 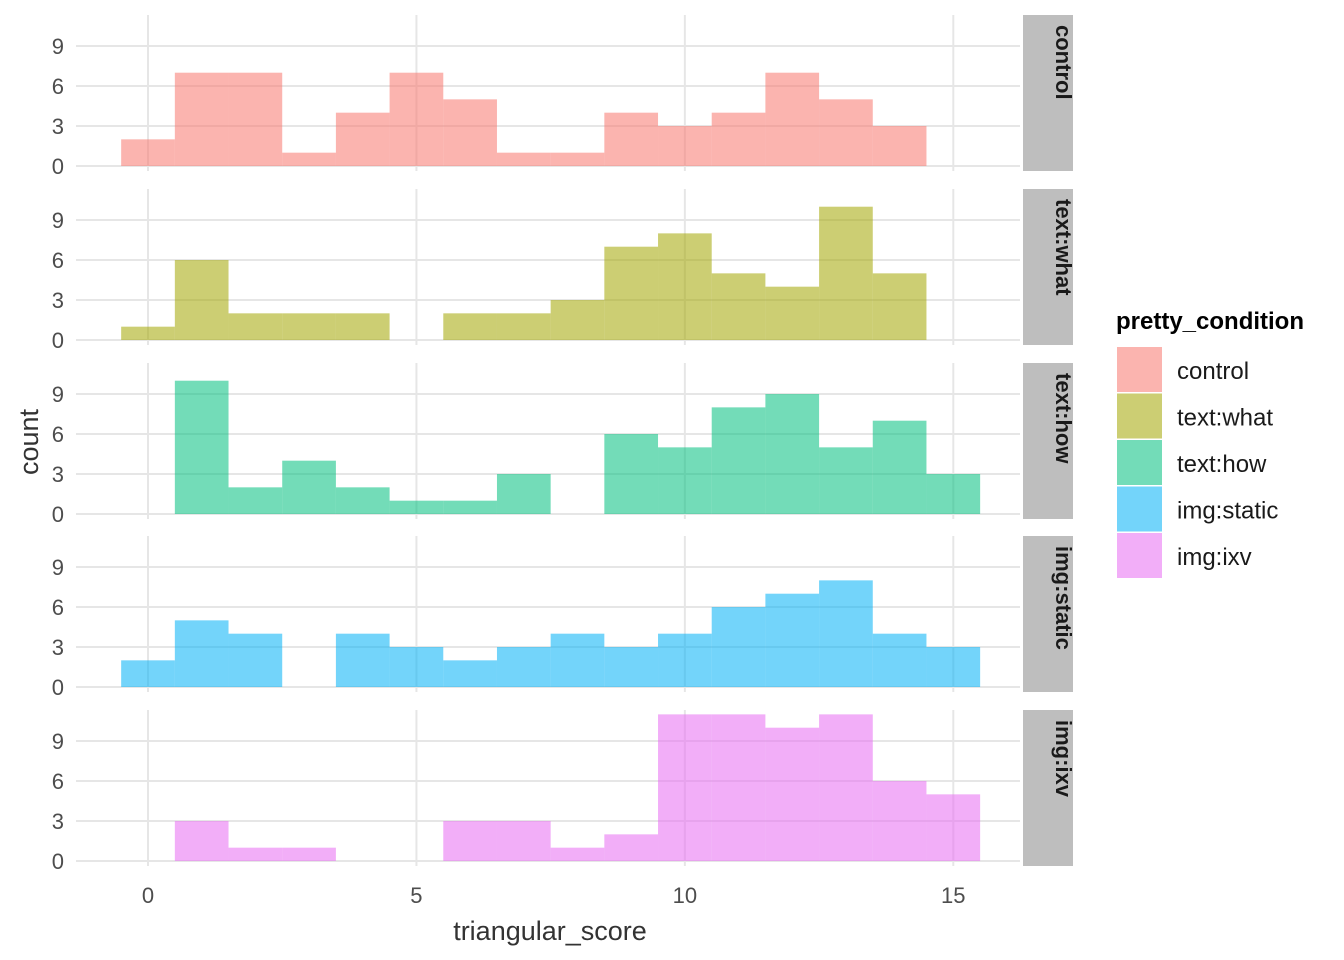 What do you see at coordinates (564, 792) in the screenshot?
I see `facet-panel: 0 3 6 9 img:ixv` at bounding box center [564, 792].